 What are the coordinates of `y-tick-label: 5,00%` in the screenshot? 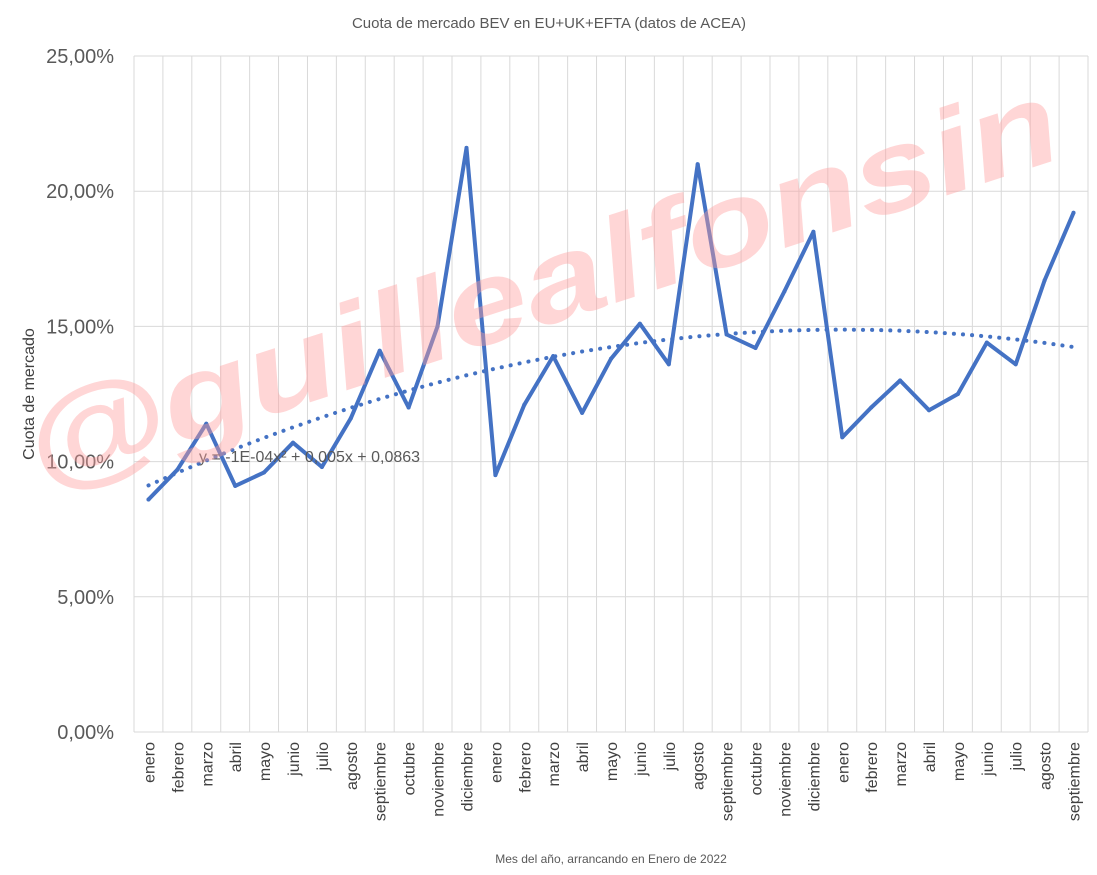 It's located at (85, 598).